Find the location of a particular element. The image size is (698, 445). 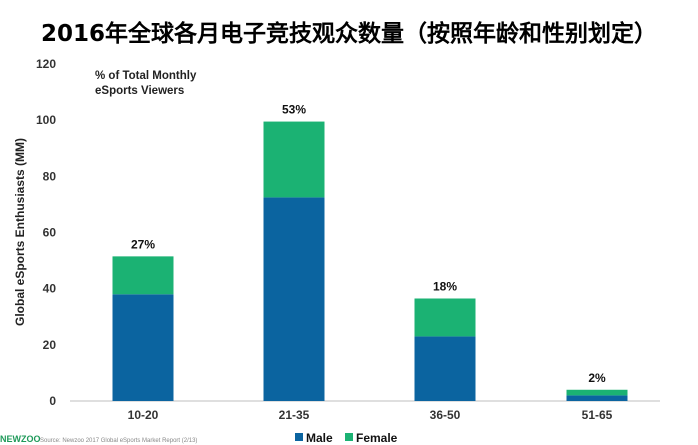

percent-label-51-65: 2% is located at coordinates (597, 378).